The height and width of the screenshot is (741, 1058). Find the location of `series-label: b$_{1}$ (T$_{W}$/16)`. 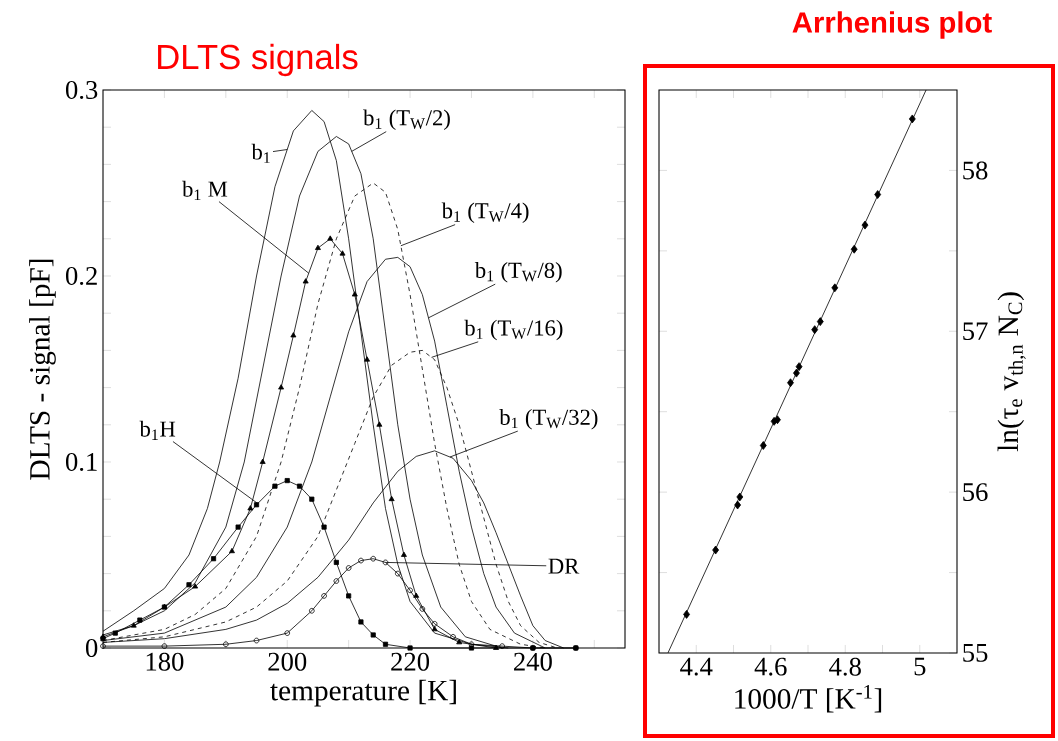

series-label: b$_{1}$ (T$_{W}$/16) is located at coordinates (513, 330).